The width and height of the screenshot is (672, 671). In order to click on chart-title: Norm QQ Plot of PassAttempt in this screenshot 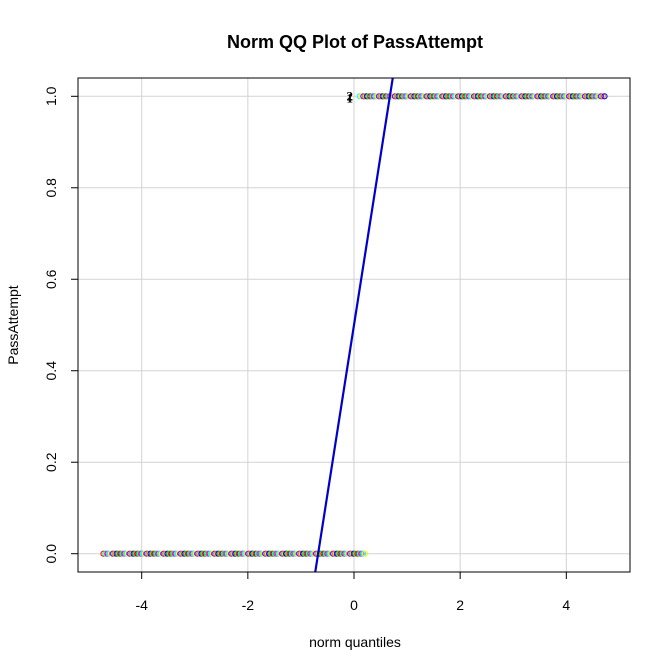, I will do `click(355, 42)`.